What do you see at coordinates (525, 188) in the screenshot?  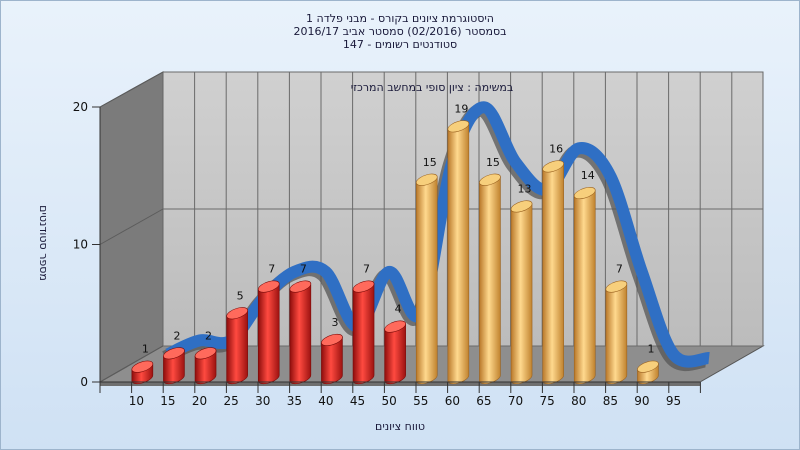 I see `bar-value-label-70: 13` at bounding box center [525, 188].